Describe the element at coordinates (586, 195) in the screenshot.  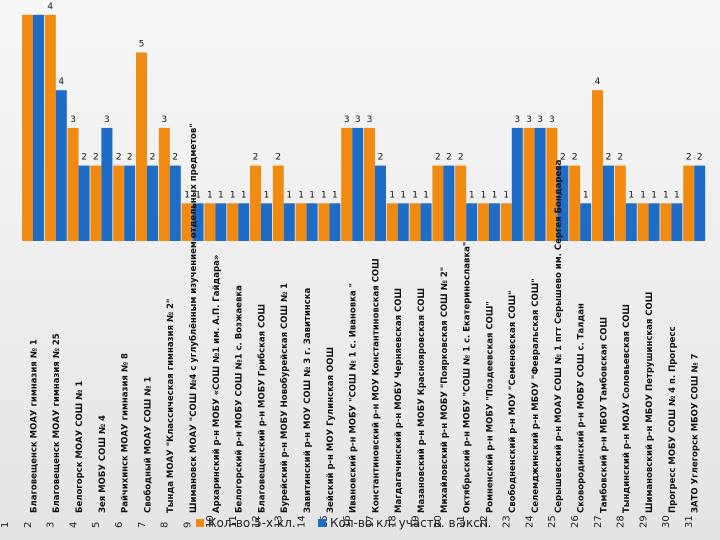
I see `value-label-s1-24: 1` at that location.